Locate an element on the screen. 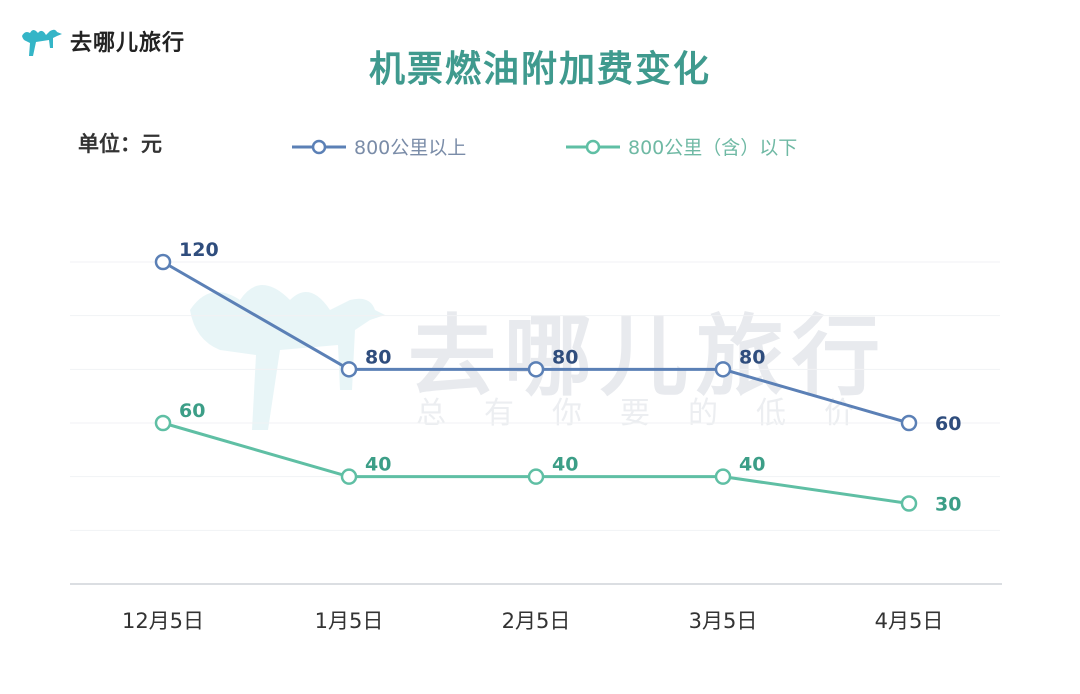  brand-logo: 去哪儿旅行 is located at coordinates (101, 41).